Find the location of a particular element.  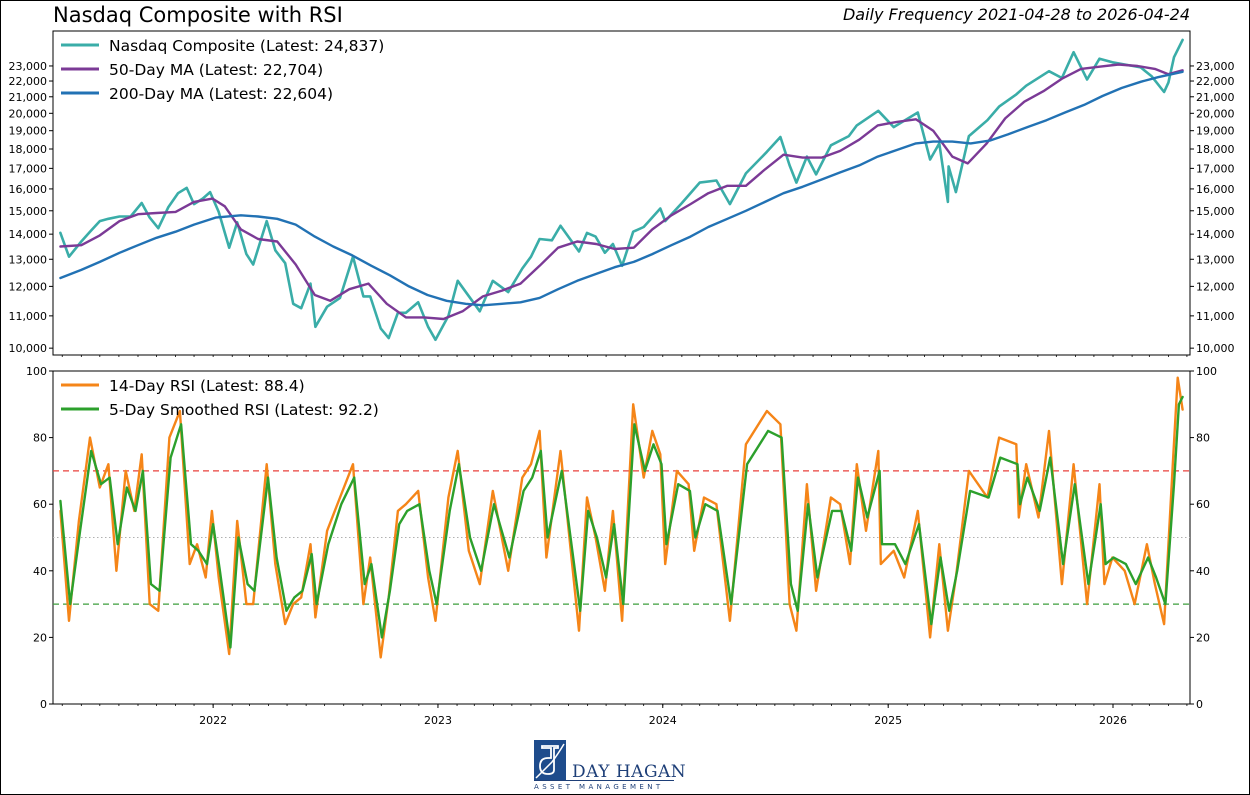

rsi-y-tick-label-right: 20 is located at coordinates (1203, 637).